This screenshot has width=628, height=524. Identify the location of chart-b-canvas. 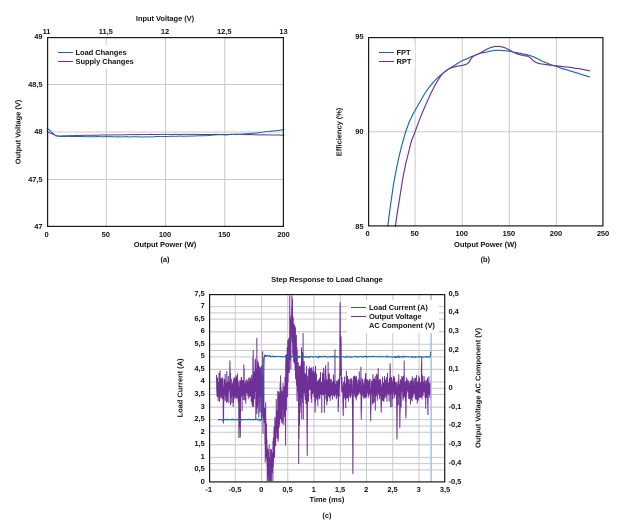
(485, 132).